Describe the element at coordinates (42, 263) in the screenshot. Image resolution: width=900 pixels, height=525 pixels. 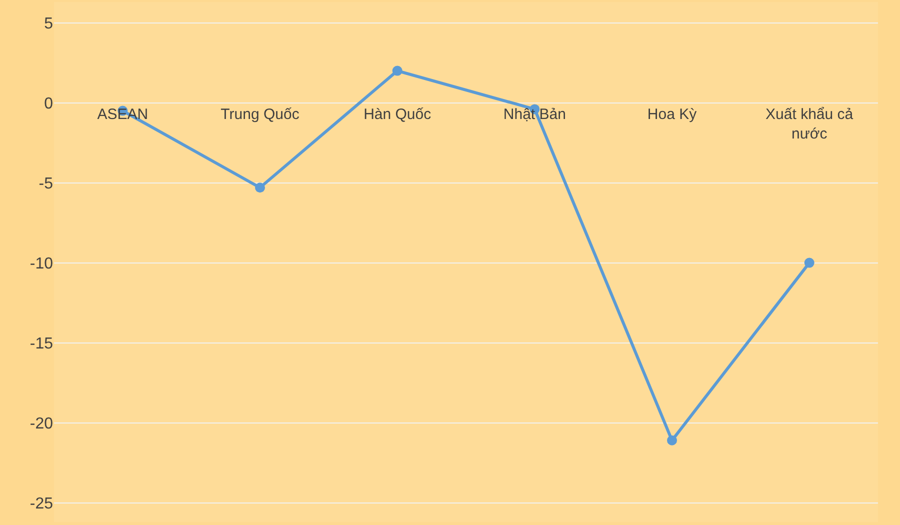
I see `y-tick-label: -10` at that location.